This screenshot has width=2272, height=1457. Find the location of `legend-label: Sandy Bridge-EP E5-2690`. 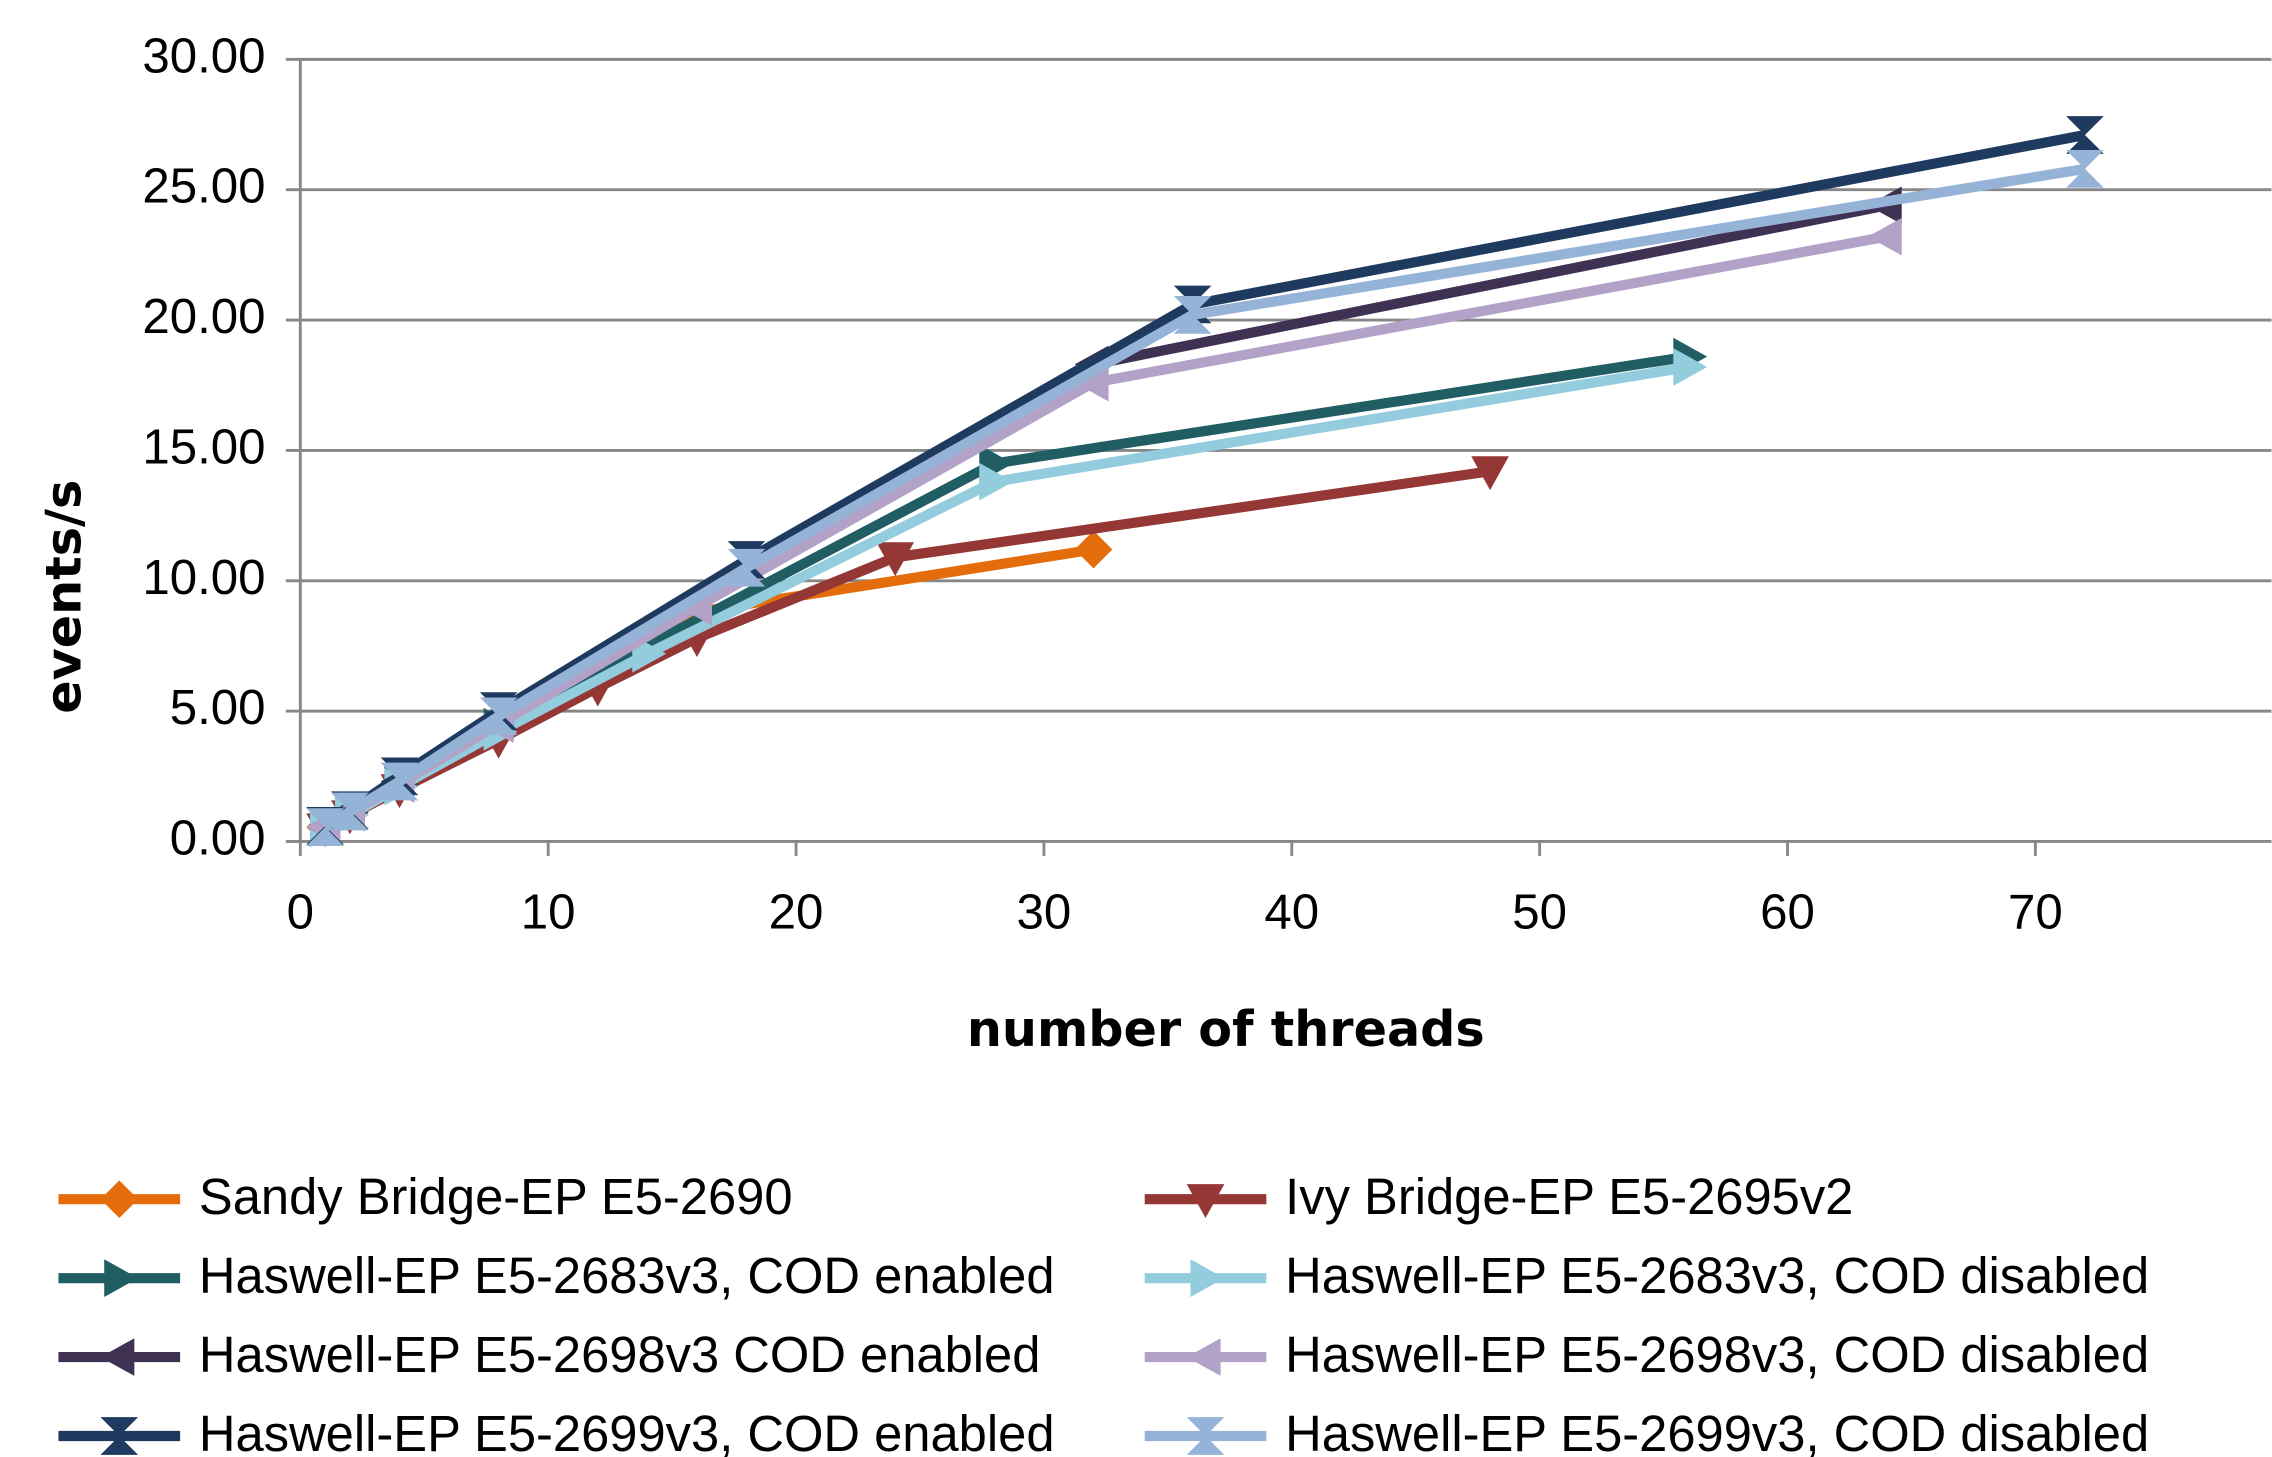

legend-label: Sandy Bridge-EP E5-2690 is located at coordinates (496, 1196).